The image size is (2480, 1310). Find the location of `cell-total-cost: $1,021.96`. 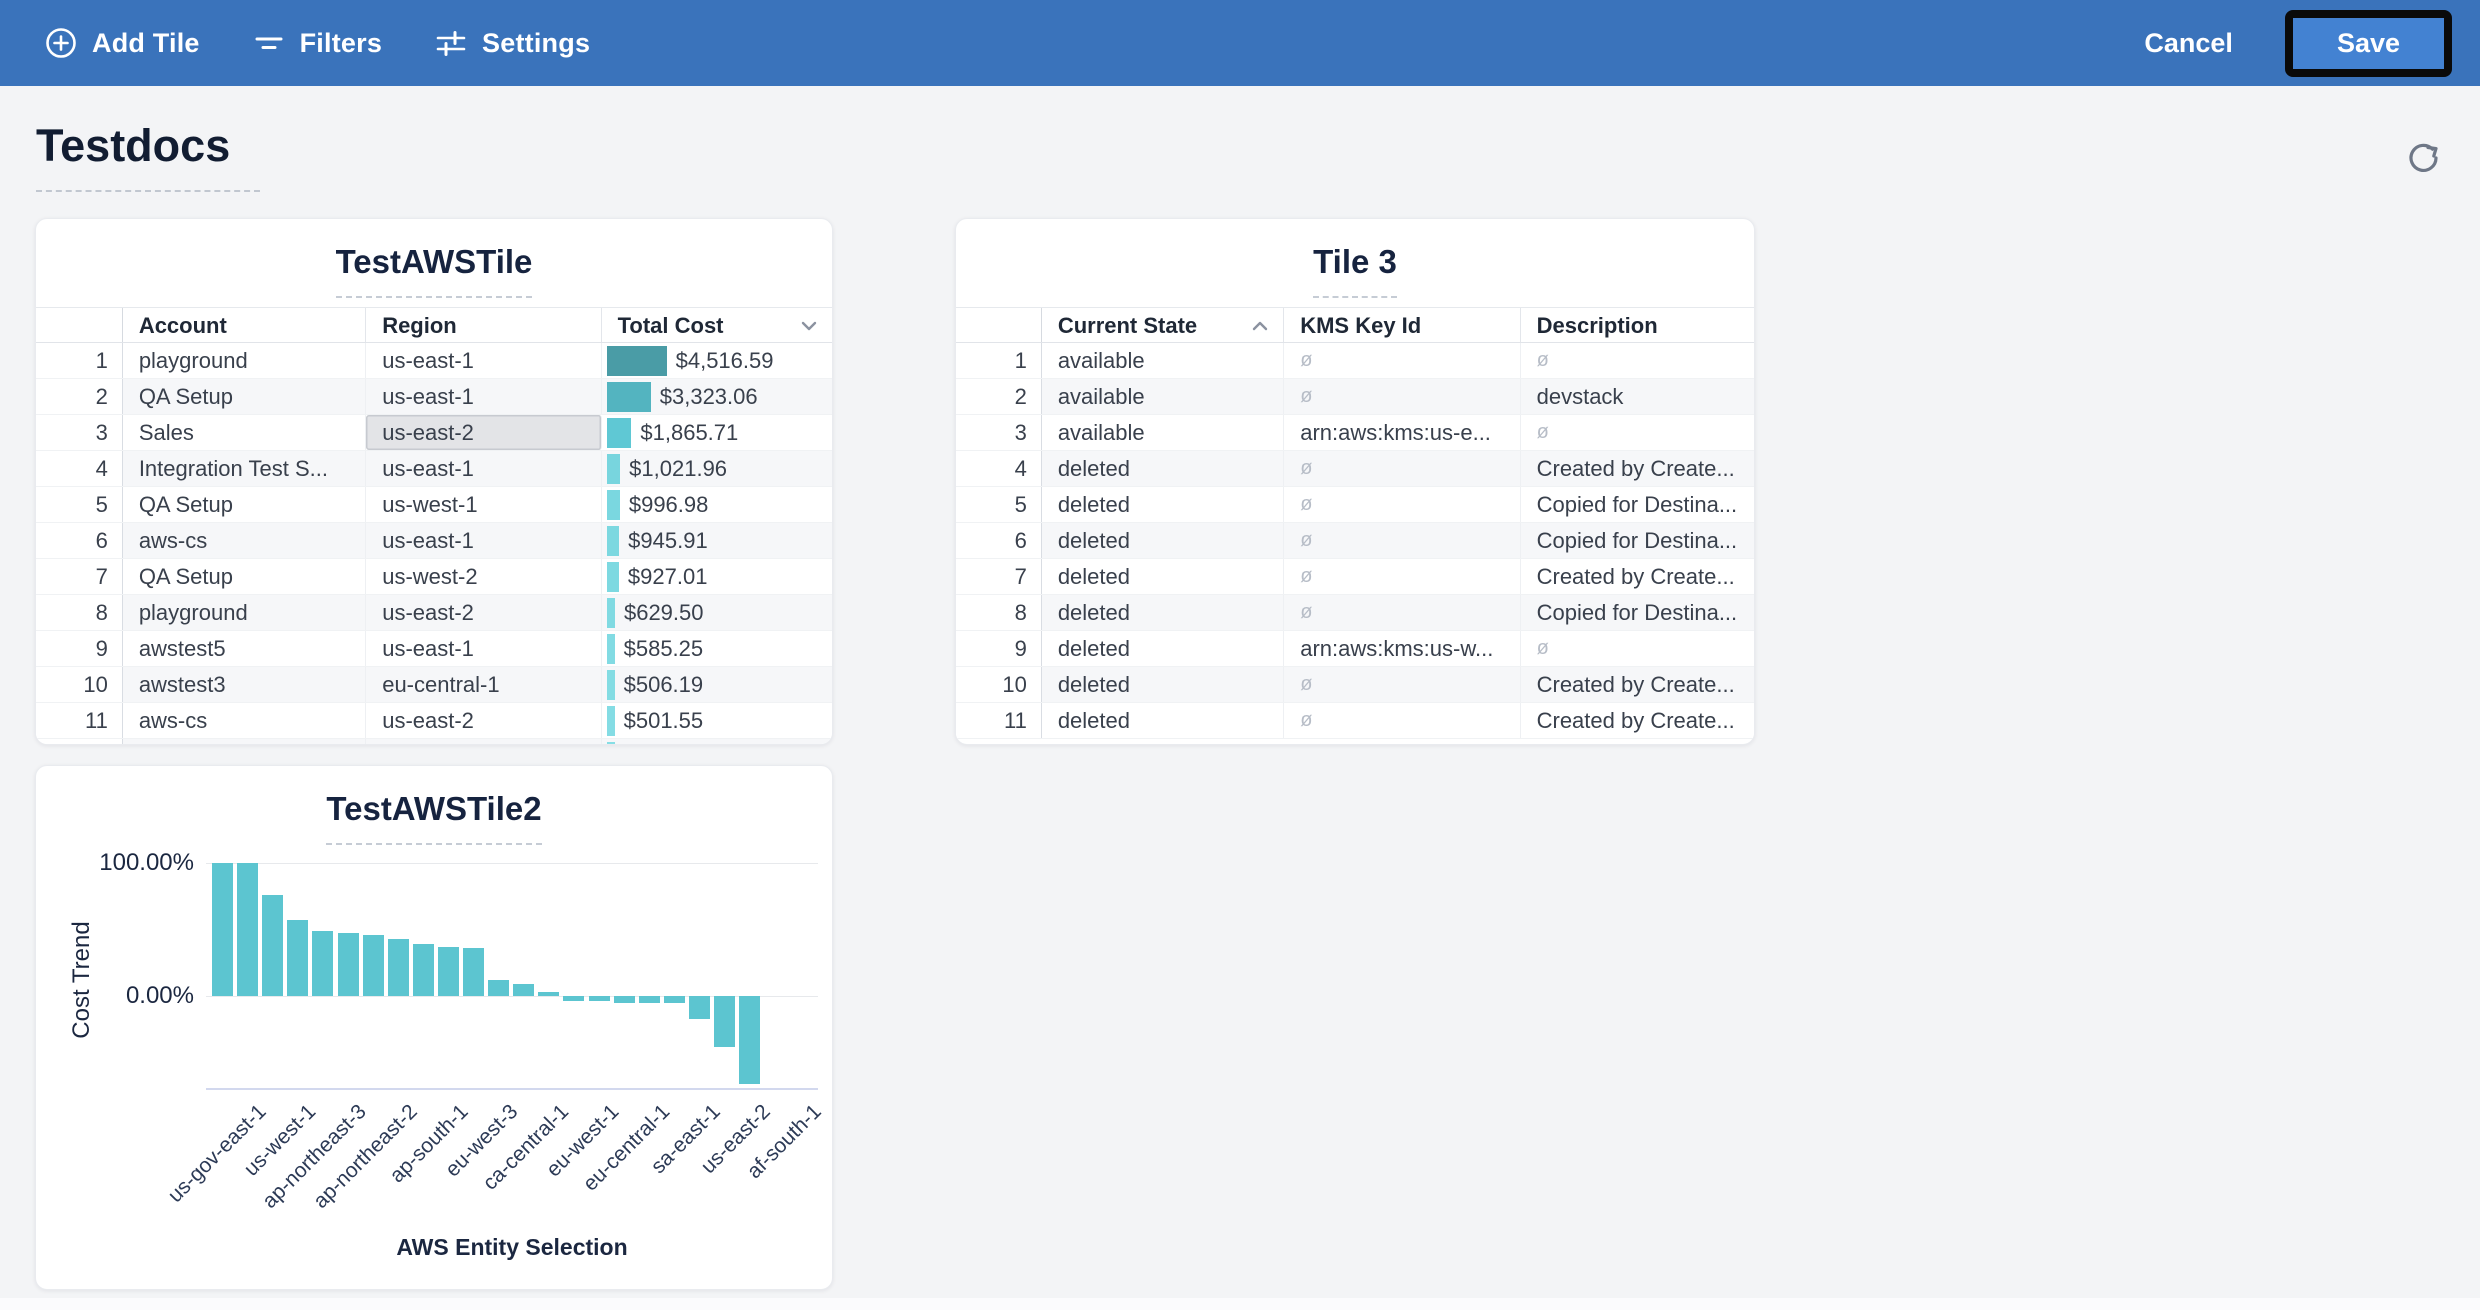

cell-total-cost: $1,021.96 is located at coordinates (716, 468).